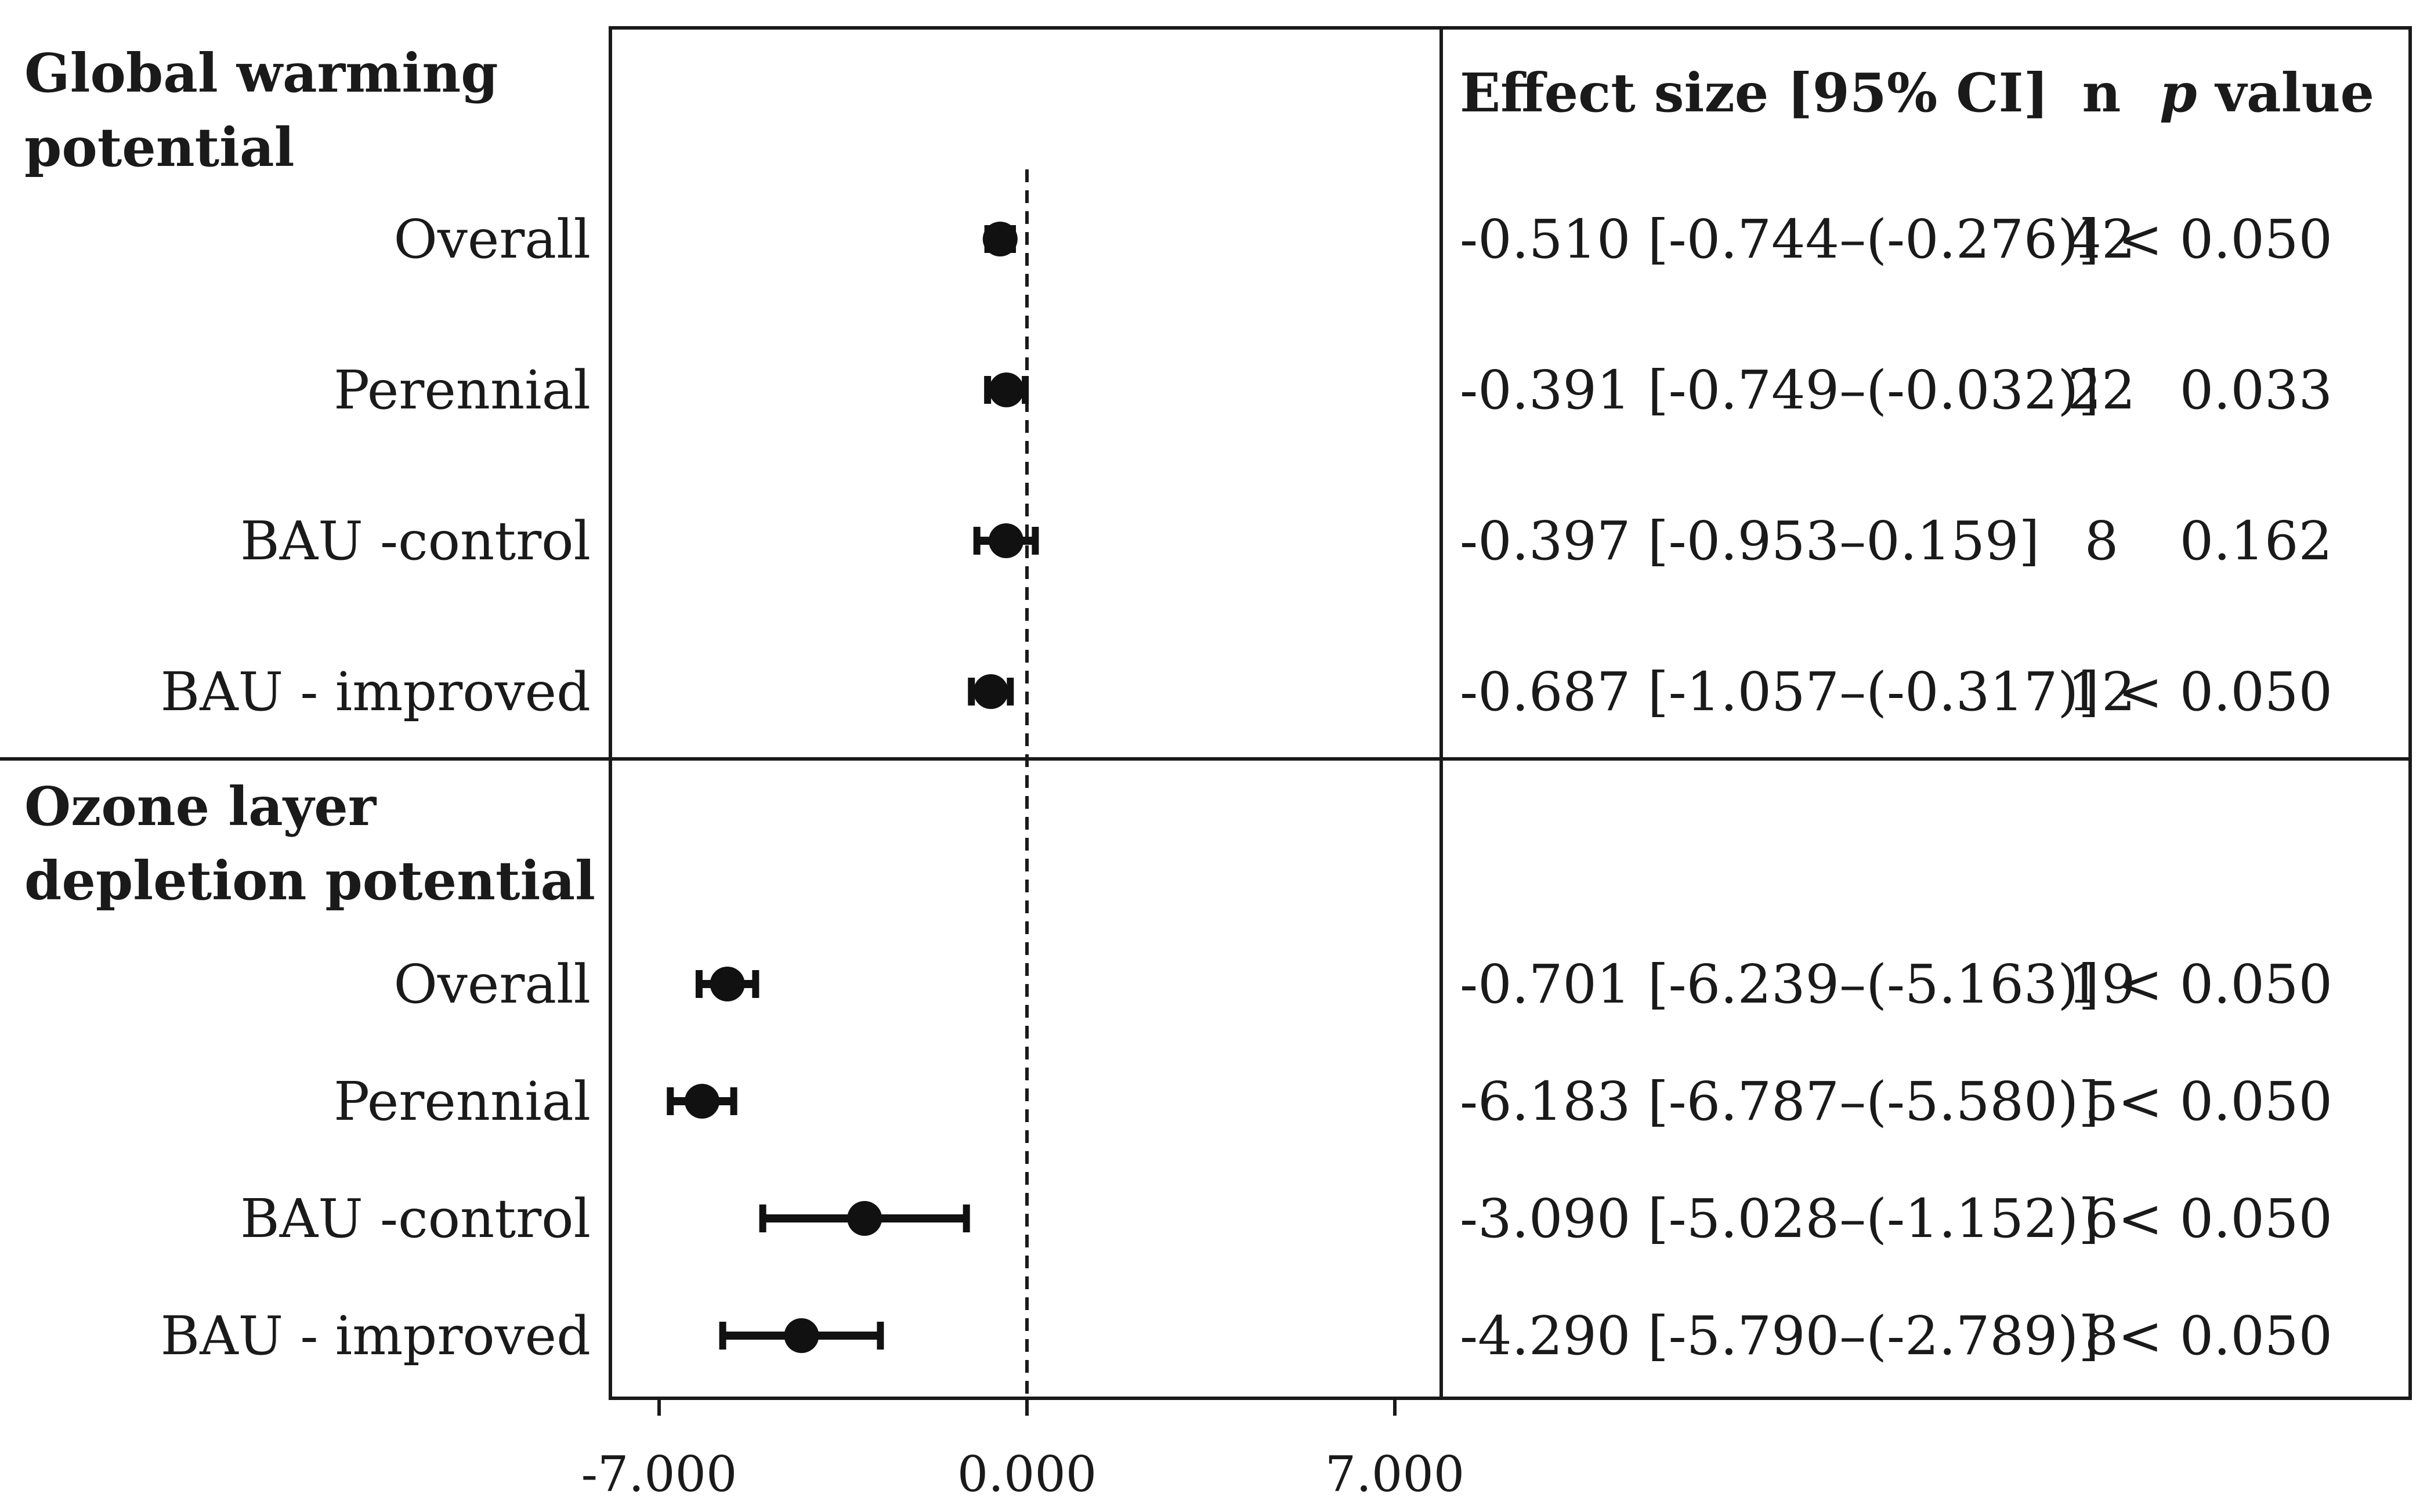  I want to click on effect-size-text: -0.397 [-0.953–0.159], so click(1749, 541).